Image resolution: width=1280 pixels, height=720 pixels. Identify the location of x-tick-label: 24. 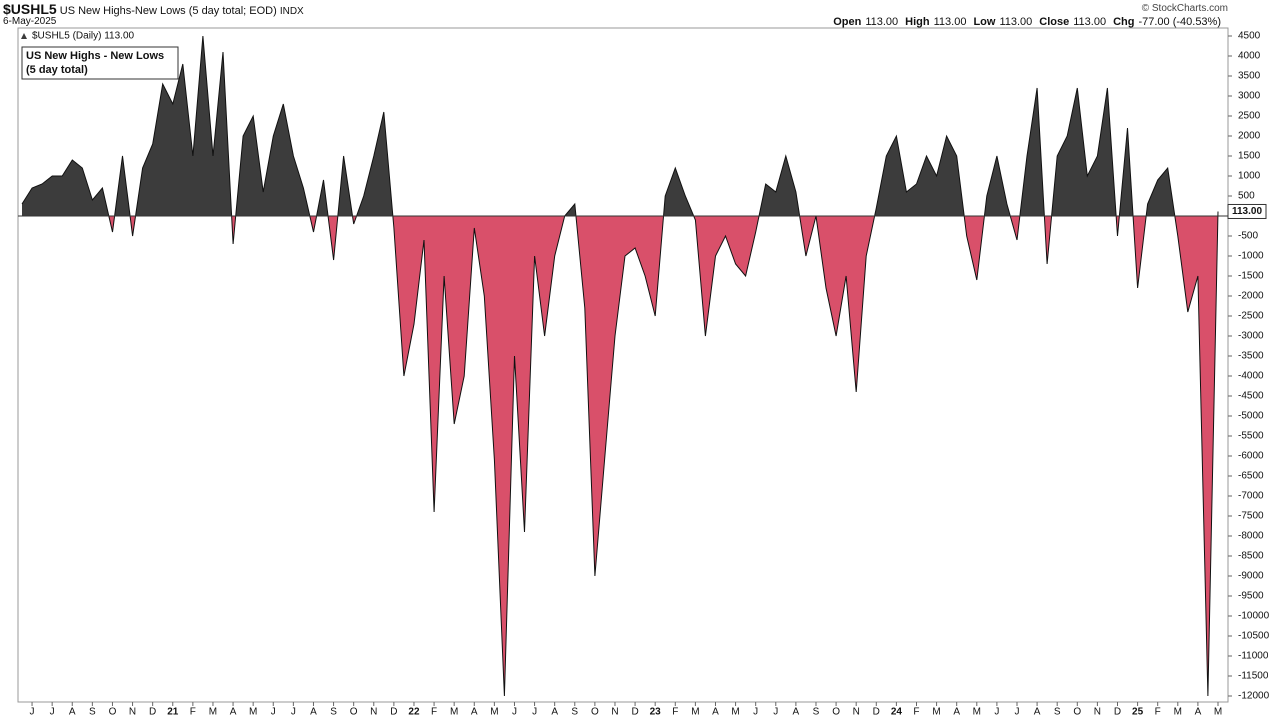
(897, 712).